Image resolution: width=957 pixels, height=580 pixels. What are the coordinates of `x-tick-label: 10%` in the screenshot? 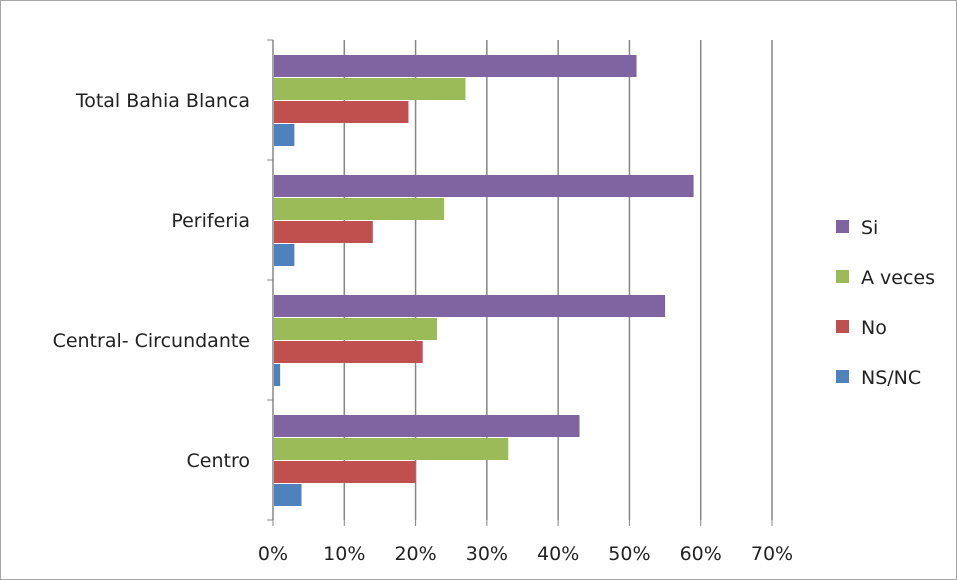 It's located at (344, 554).